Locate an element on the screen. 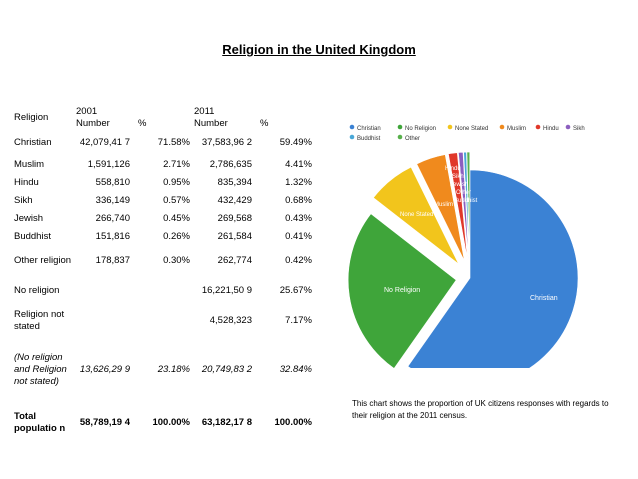 The height and width of the screenshot is (479, 638). legend-label-hindu: Hindu is located at coordinates (551, 129).